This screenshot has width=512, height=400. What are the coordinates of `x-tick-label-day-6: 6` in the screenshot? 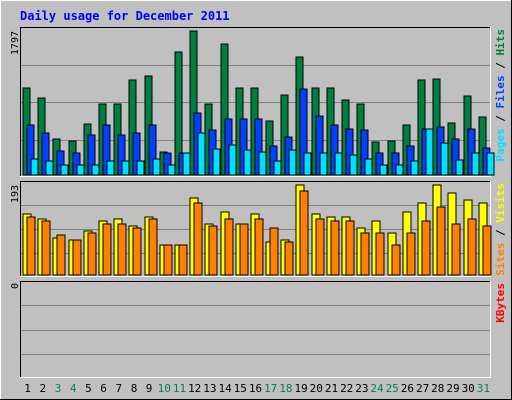 It's located at (103, 388).